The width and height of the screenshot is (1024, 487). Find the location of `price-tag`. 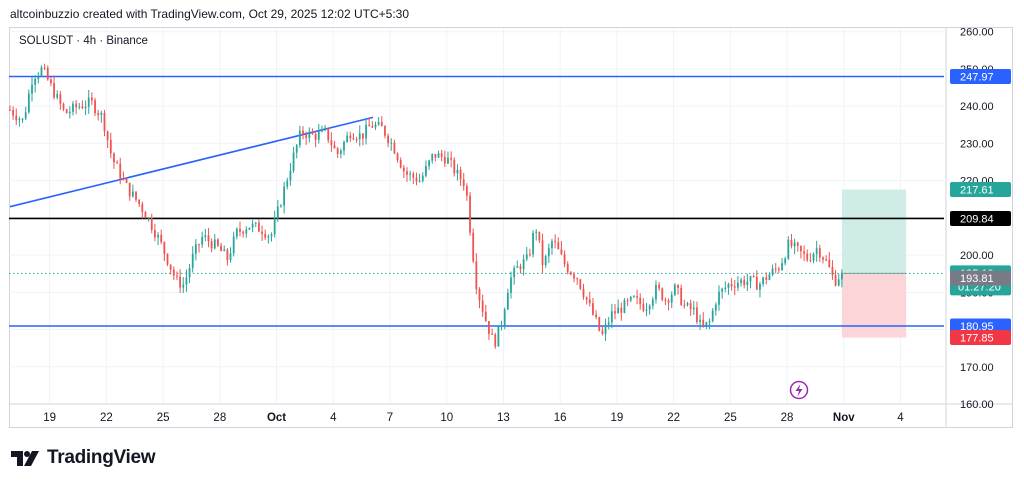

price-tag is located at coordinates (980, 218).